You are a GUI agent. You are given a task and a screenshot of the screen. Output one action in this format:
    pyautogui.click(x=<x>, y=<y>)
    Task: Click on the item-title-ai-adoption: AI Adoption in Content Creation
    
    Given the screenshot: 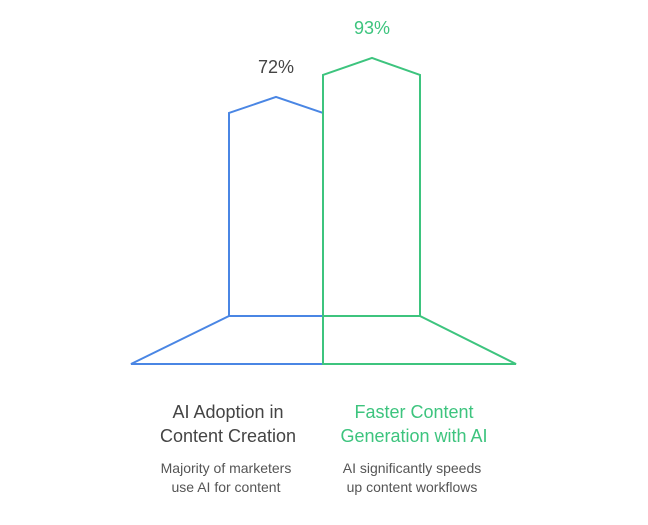 What is the action you would take?
    pyautogui.click(x=228, y=424)
    